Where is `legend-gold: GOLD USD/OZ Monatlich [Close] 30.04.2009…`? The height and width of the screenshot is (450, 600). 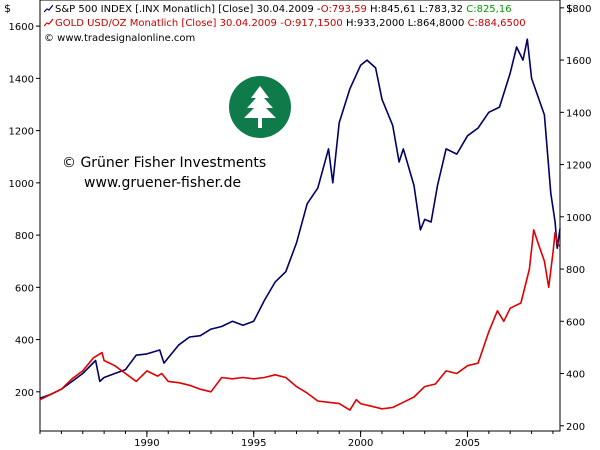 legend-gold: GOLD USD/OZ Monatlich [Close] 30.04.2009… is located at coordinates (285, 24).